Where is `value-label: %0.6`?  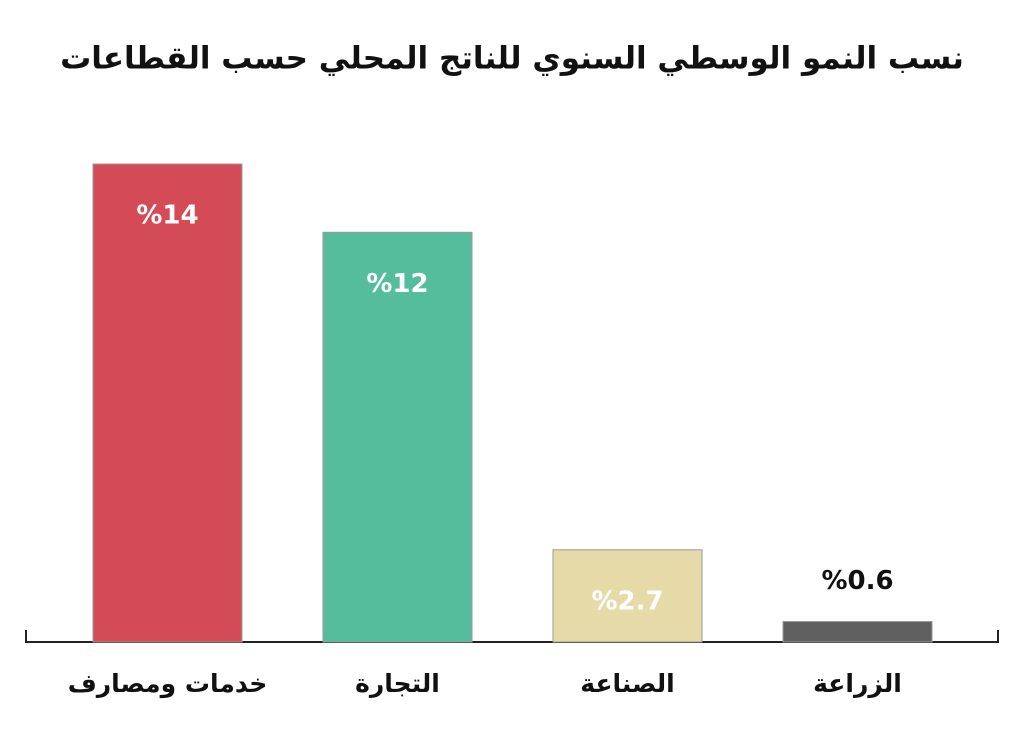
value-label: %0.6 is located at coordinates (857, 581).